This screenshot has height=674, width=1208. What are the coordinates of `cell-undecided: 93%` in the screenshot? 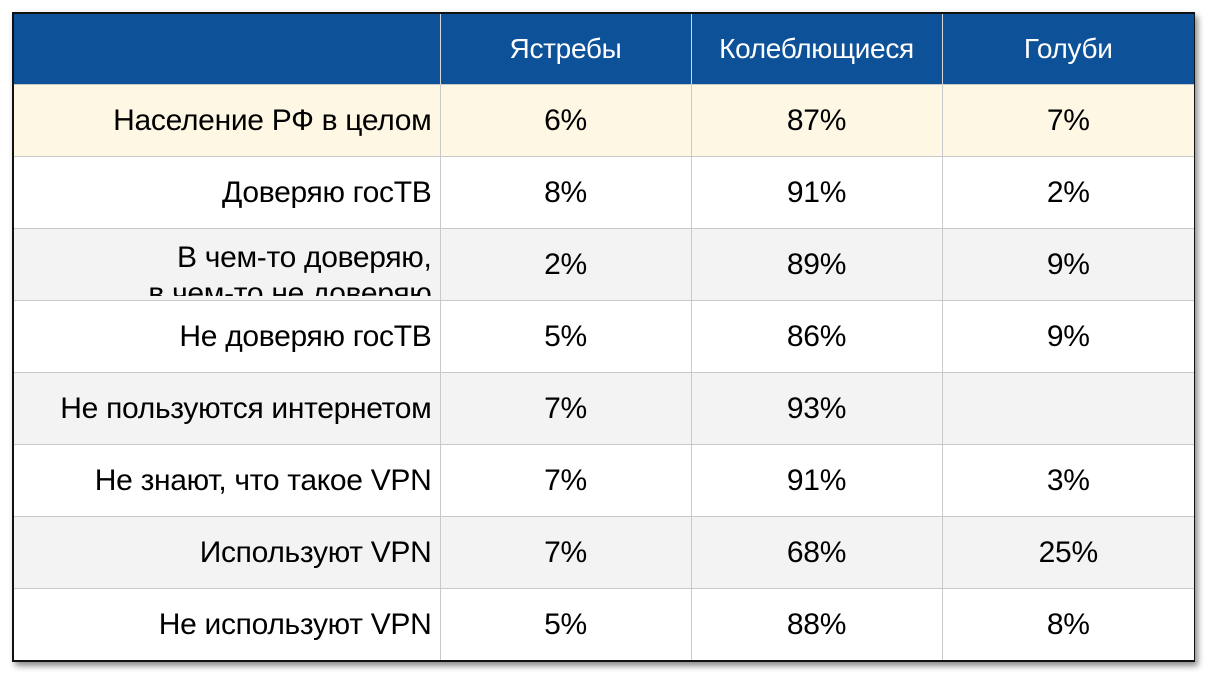 It's located at (816, 408).